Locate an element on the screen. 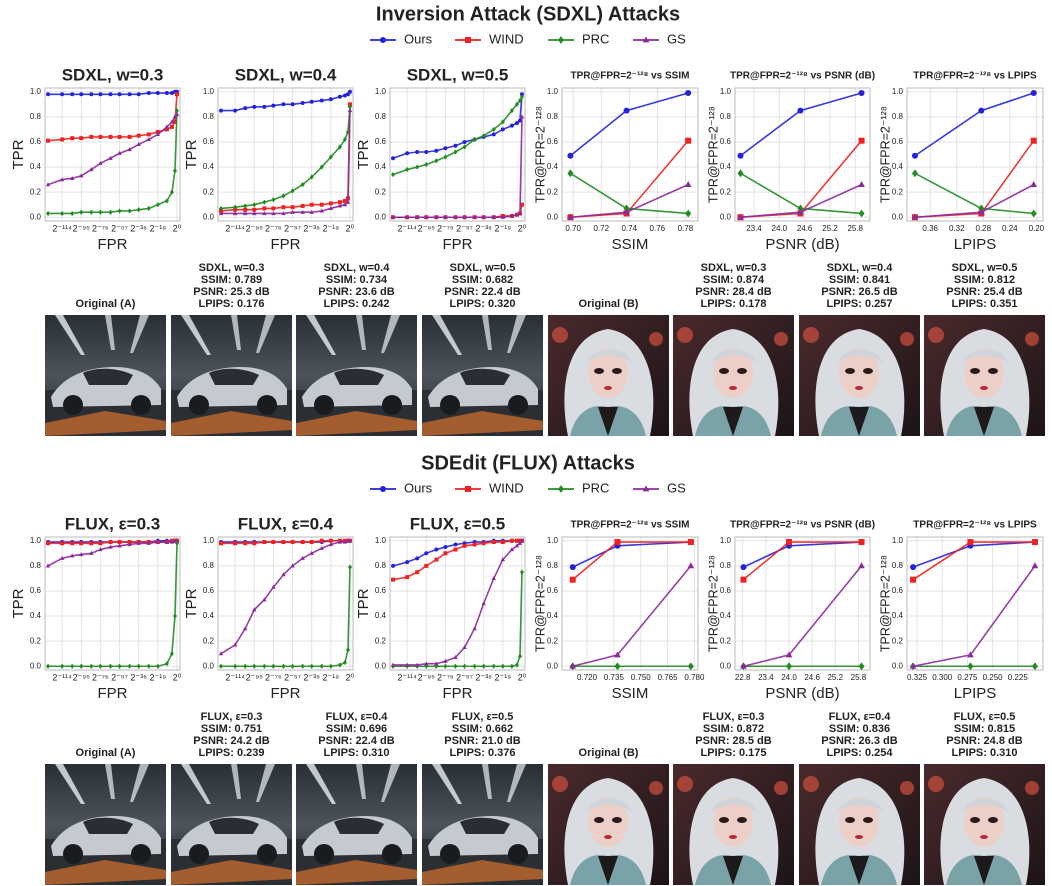 This screenshot has height=886, width=1052. legend-label: WIND is located at coordinates (506, 38).